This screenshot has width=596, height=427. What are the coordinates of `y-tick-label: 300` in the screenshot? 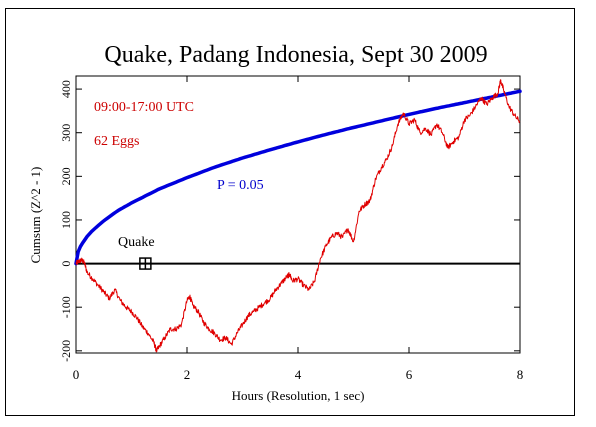 It's located at (66, 133).